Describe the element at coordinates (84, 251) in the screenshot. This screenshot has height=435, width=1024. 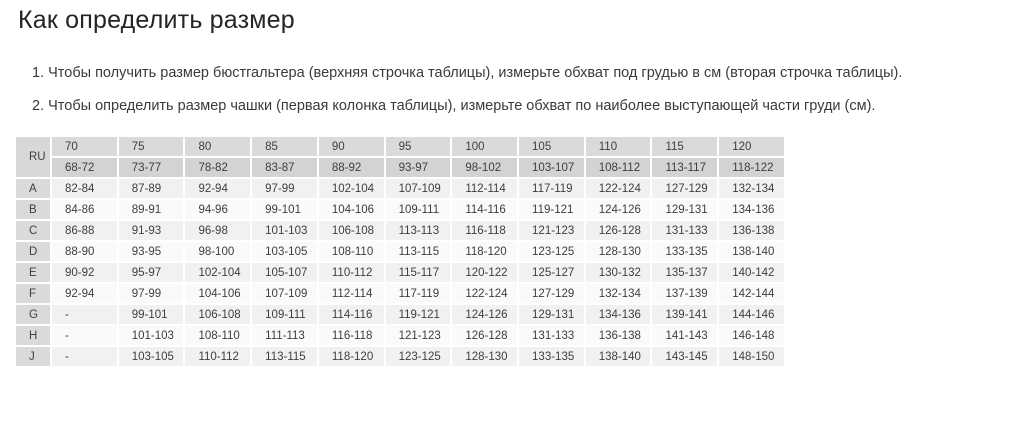
I see `size-range-cell: 88-90` at that location.